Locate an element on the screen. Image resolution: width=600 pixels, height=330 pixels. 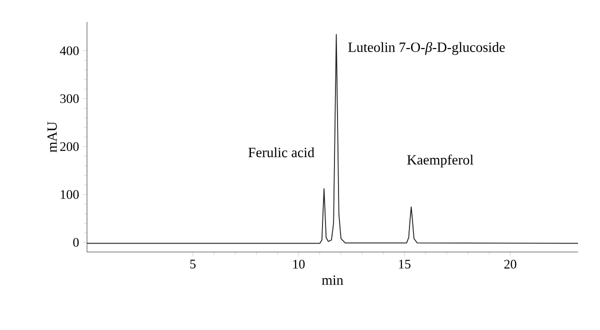
annotation: Ferulic acid is located at coordinates (281, 152).